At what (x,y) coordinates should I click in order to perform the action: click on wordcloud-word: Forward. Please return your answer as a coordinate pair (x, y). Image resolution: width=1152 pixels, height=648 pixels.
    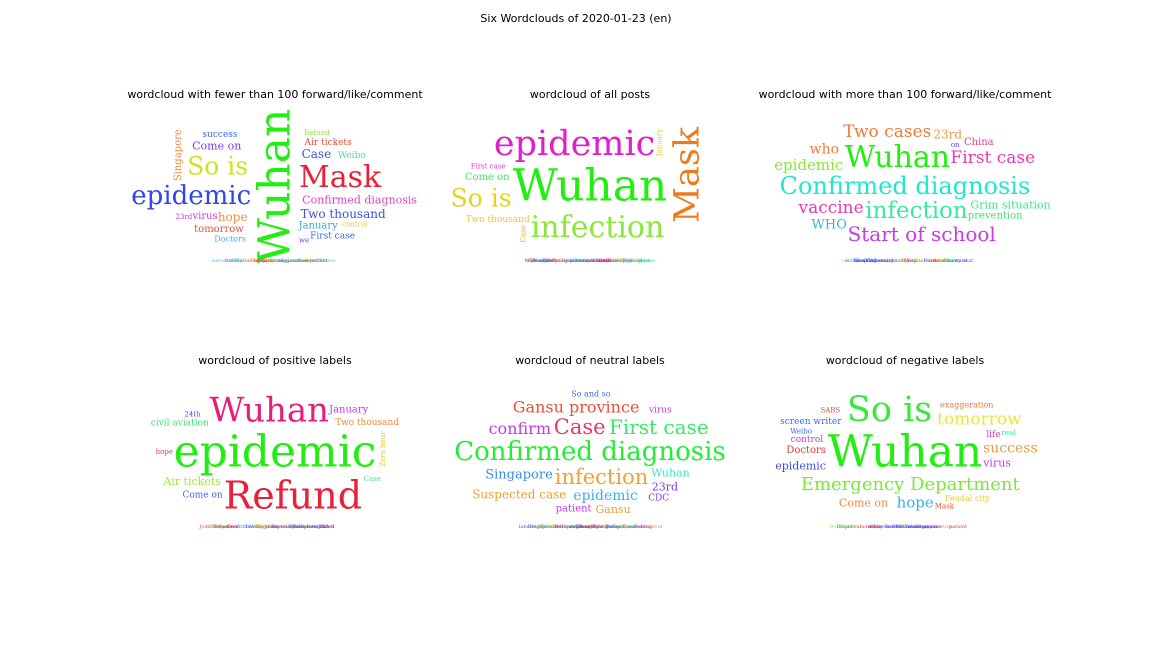
    Looking at the image, I should click on (551, 527).